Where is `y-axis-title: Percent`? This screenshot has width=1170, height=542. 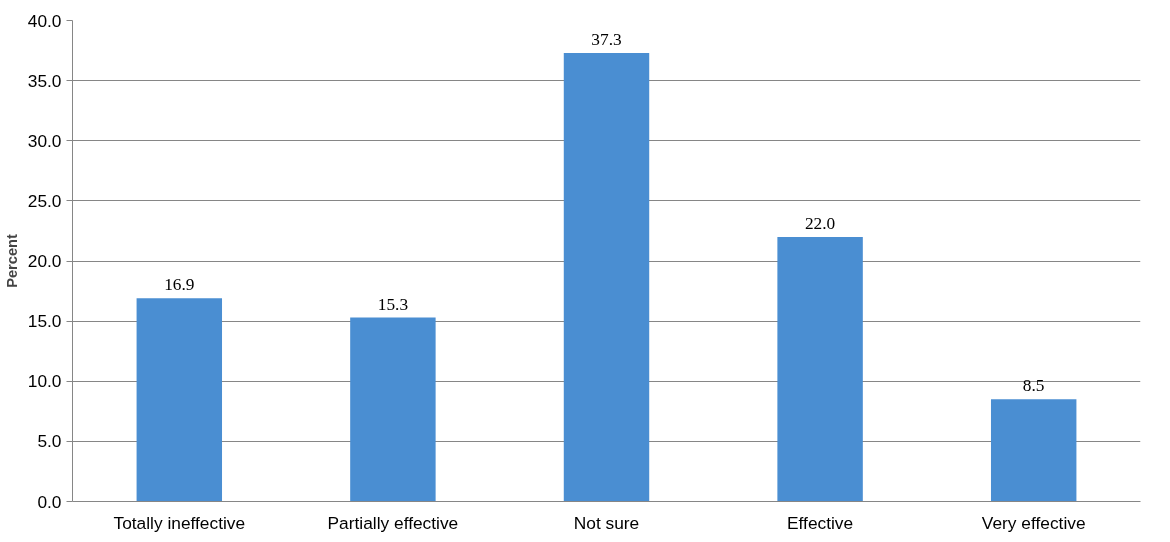 y-axis-title: Percent is located at coordinates (11, 261).